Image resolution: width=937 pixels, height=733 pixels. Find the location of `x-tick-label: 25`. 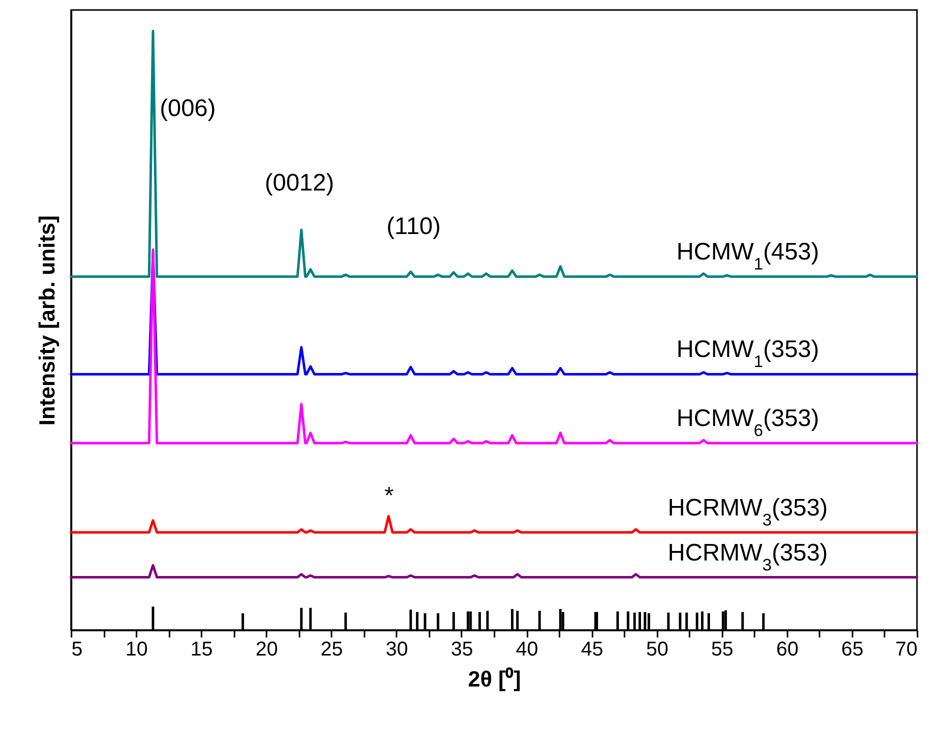

x-tick-label: 25 is located at coordinates (331, 649).